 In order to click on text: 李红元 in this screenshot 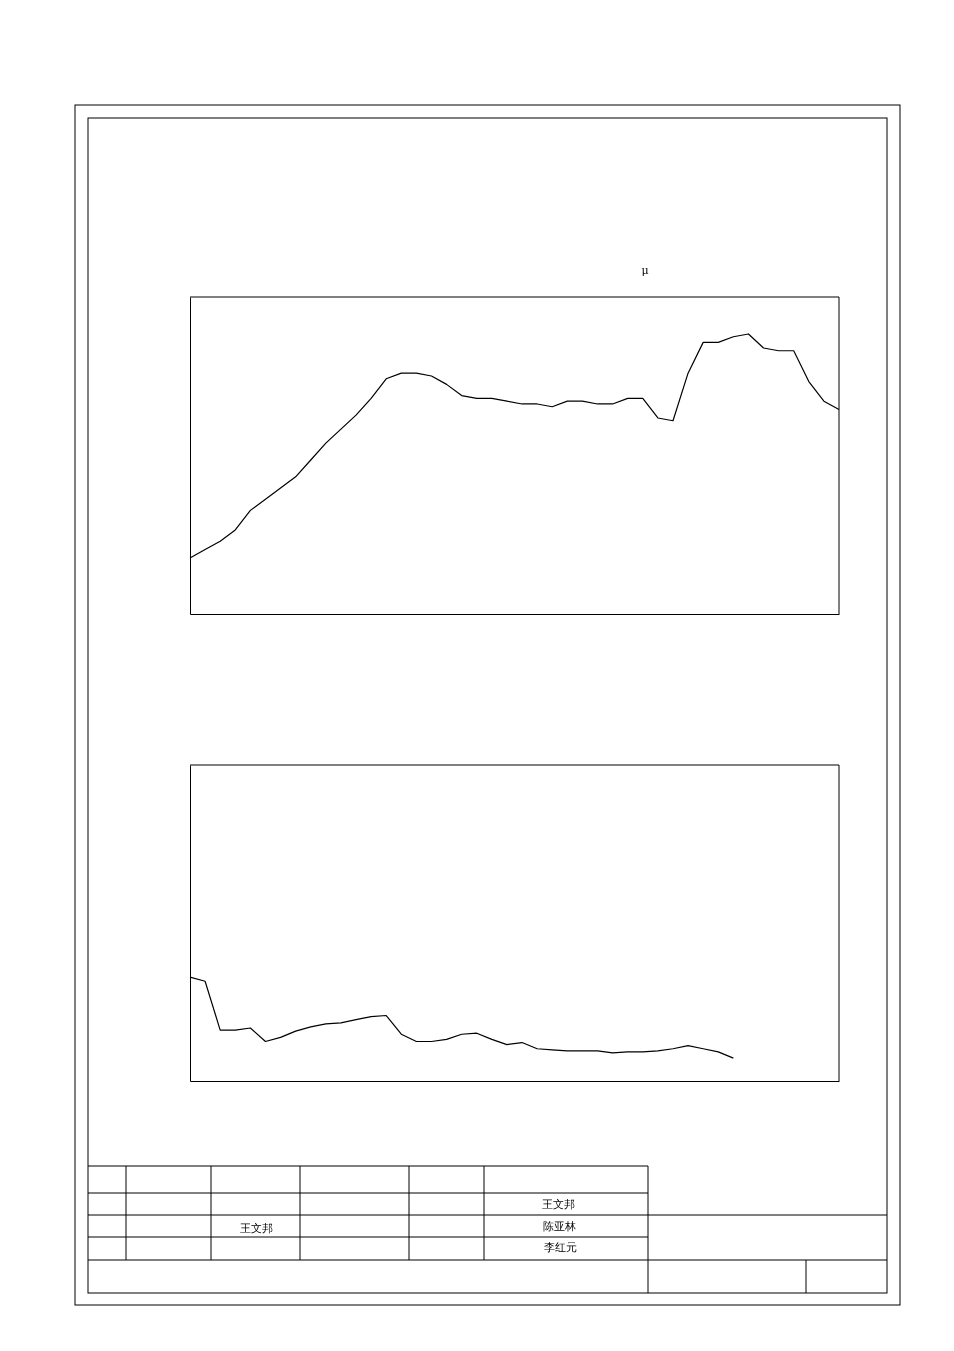, I will do `click(560, 1247)`.